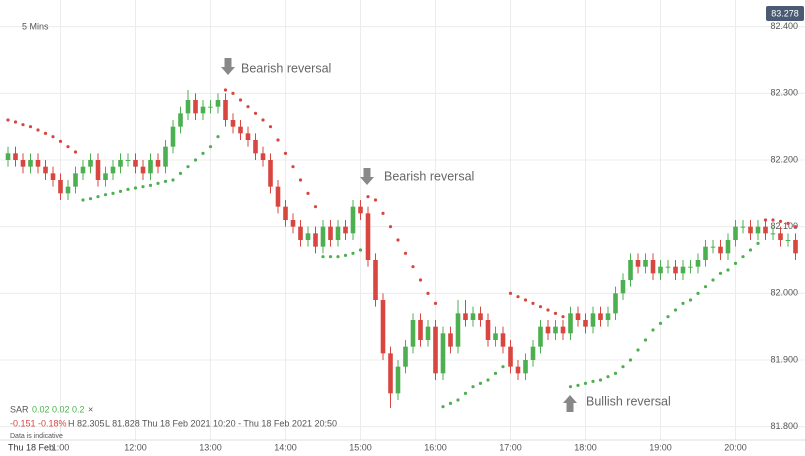 Image resolution: width=805 pixels, height=456 pixels. What do you see at coordinates (784, 93) in the screenshot?
I see `y-tick-label: 82.300` at bounding box center [784, 93].